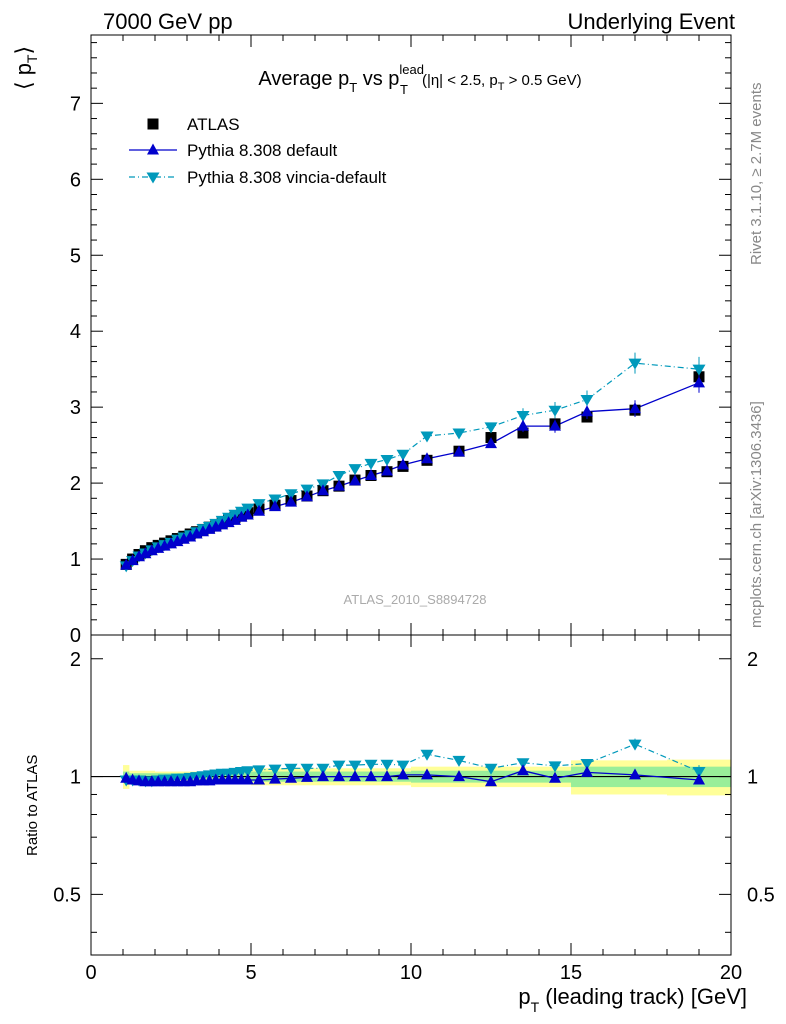  I want to click on legend-label-vincia: Pythia 8.308 vincia-default, so click(287, 177).